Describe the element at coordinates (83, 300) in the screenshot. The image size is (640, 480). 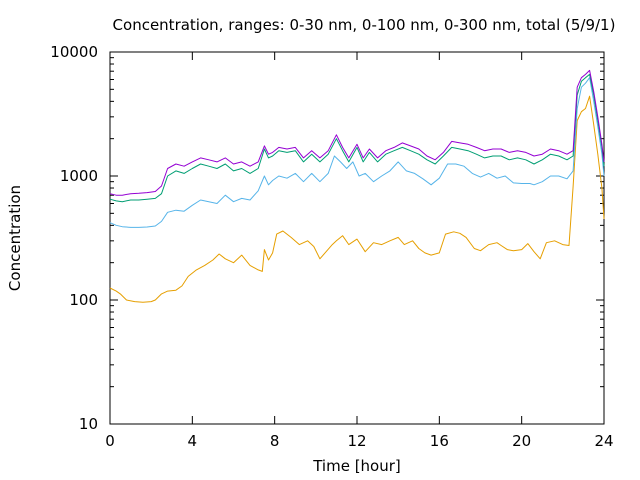
I see `y-tick-label: 100` at that location.